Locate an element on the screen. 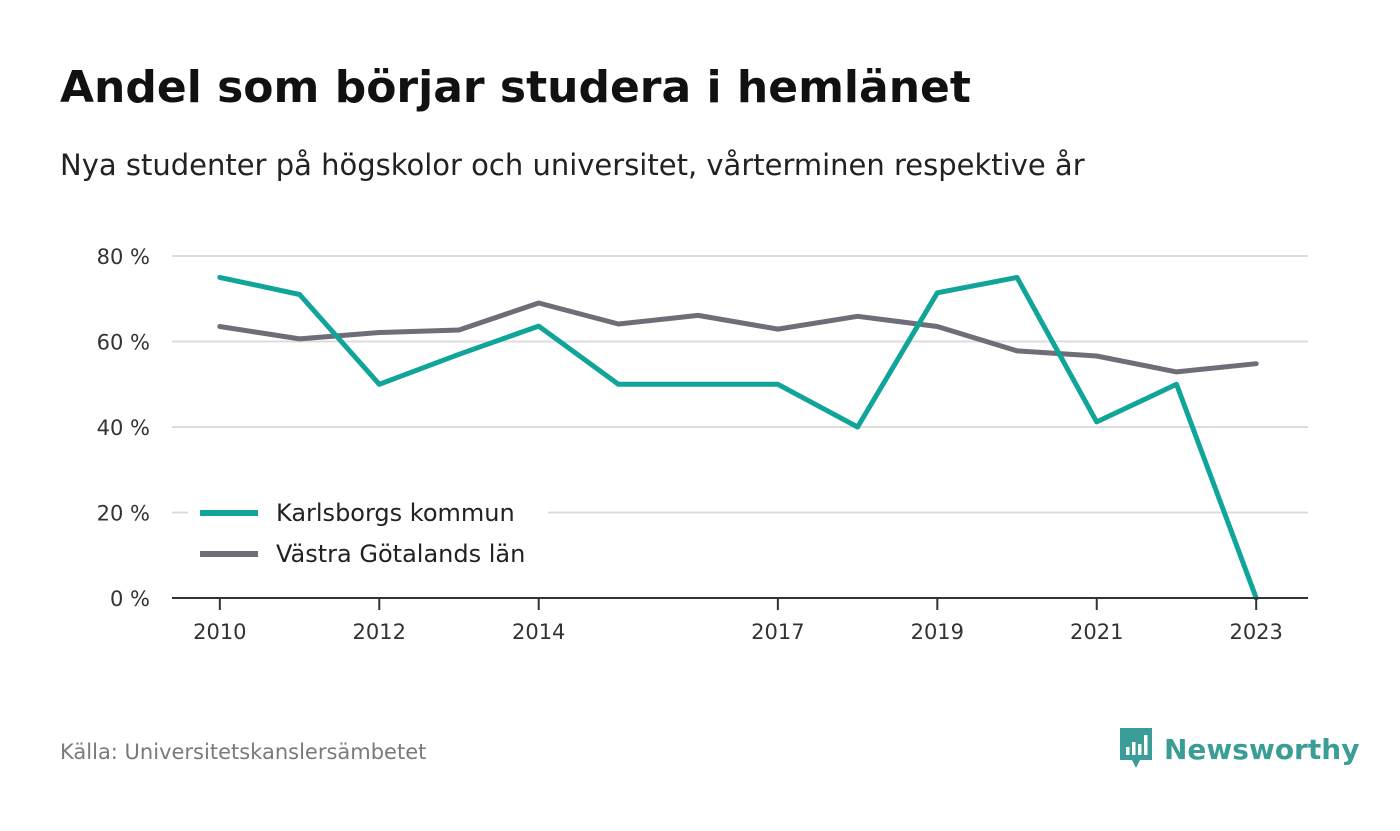 This screenshot has width=1400, height=831. brand-name: Newsworthy is located at coordinates (1262, 749).